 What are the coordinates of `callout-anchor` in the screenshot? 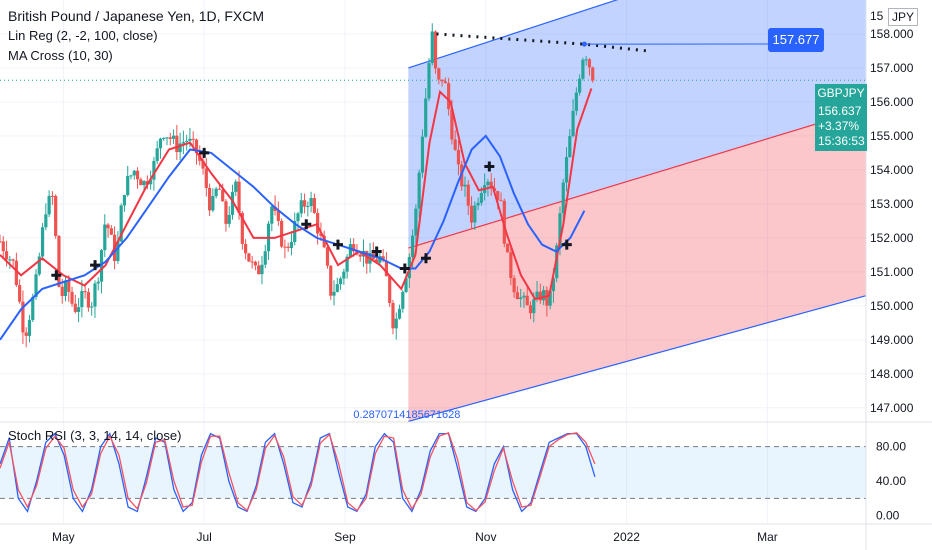 It's located at (584, 44).